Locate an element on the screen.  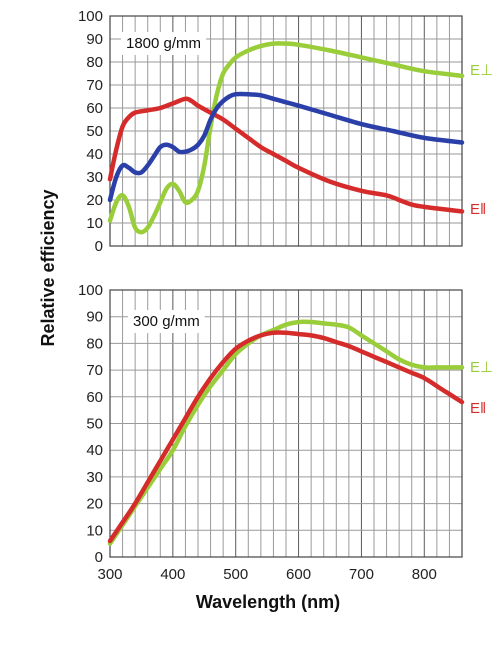
x-tick-label: 700 is located at coordinates (361, 574).